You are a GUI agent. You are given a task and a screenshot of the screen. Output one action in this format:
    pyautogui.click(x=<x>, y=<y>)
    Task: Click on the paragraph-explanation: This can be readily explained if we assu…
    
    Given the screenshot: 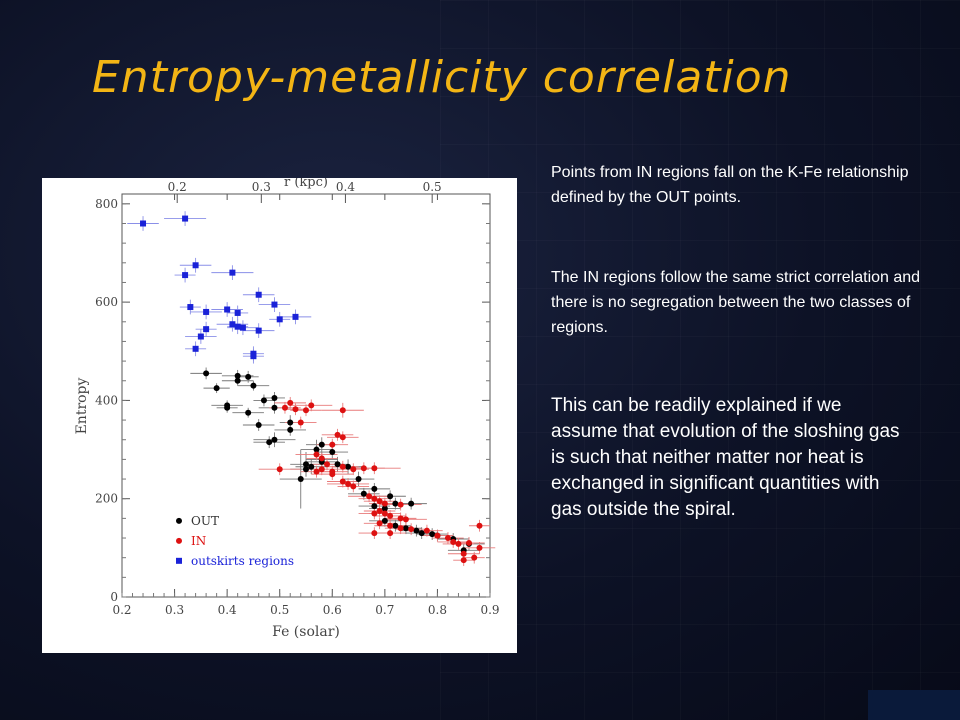 What is the action you would take?
    pyautogui.click(x=725, y=457)
    